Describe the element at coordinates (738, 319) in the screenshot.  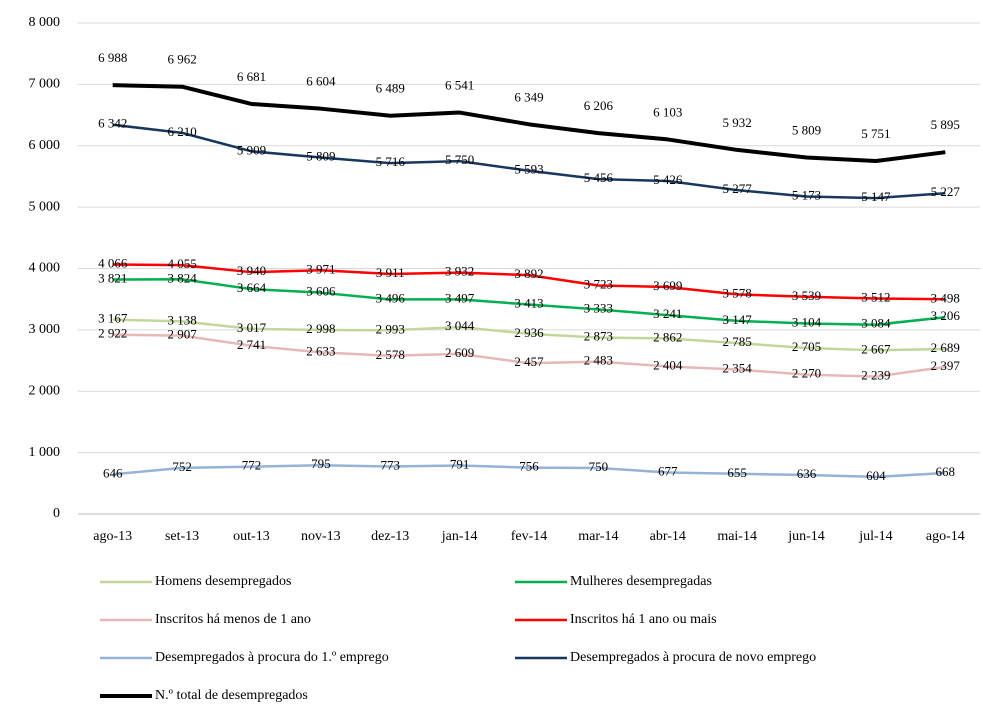
I see `data-label: 3 147` at that location.